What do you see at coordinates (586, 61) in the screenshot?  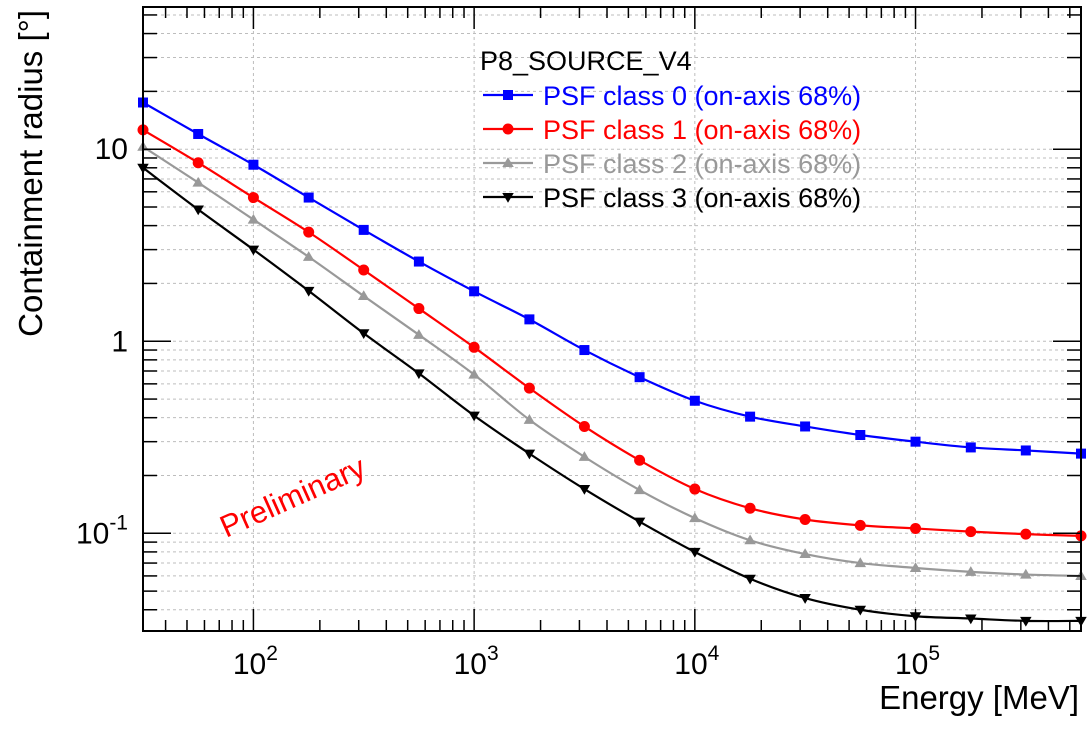 I see `legend-title: P8_SOURCE_V4` at bounding box center [586, 61].